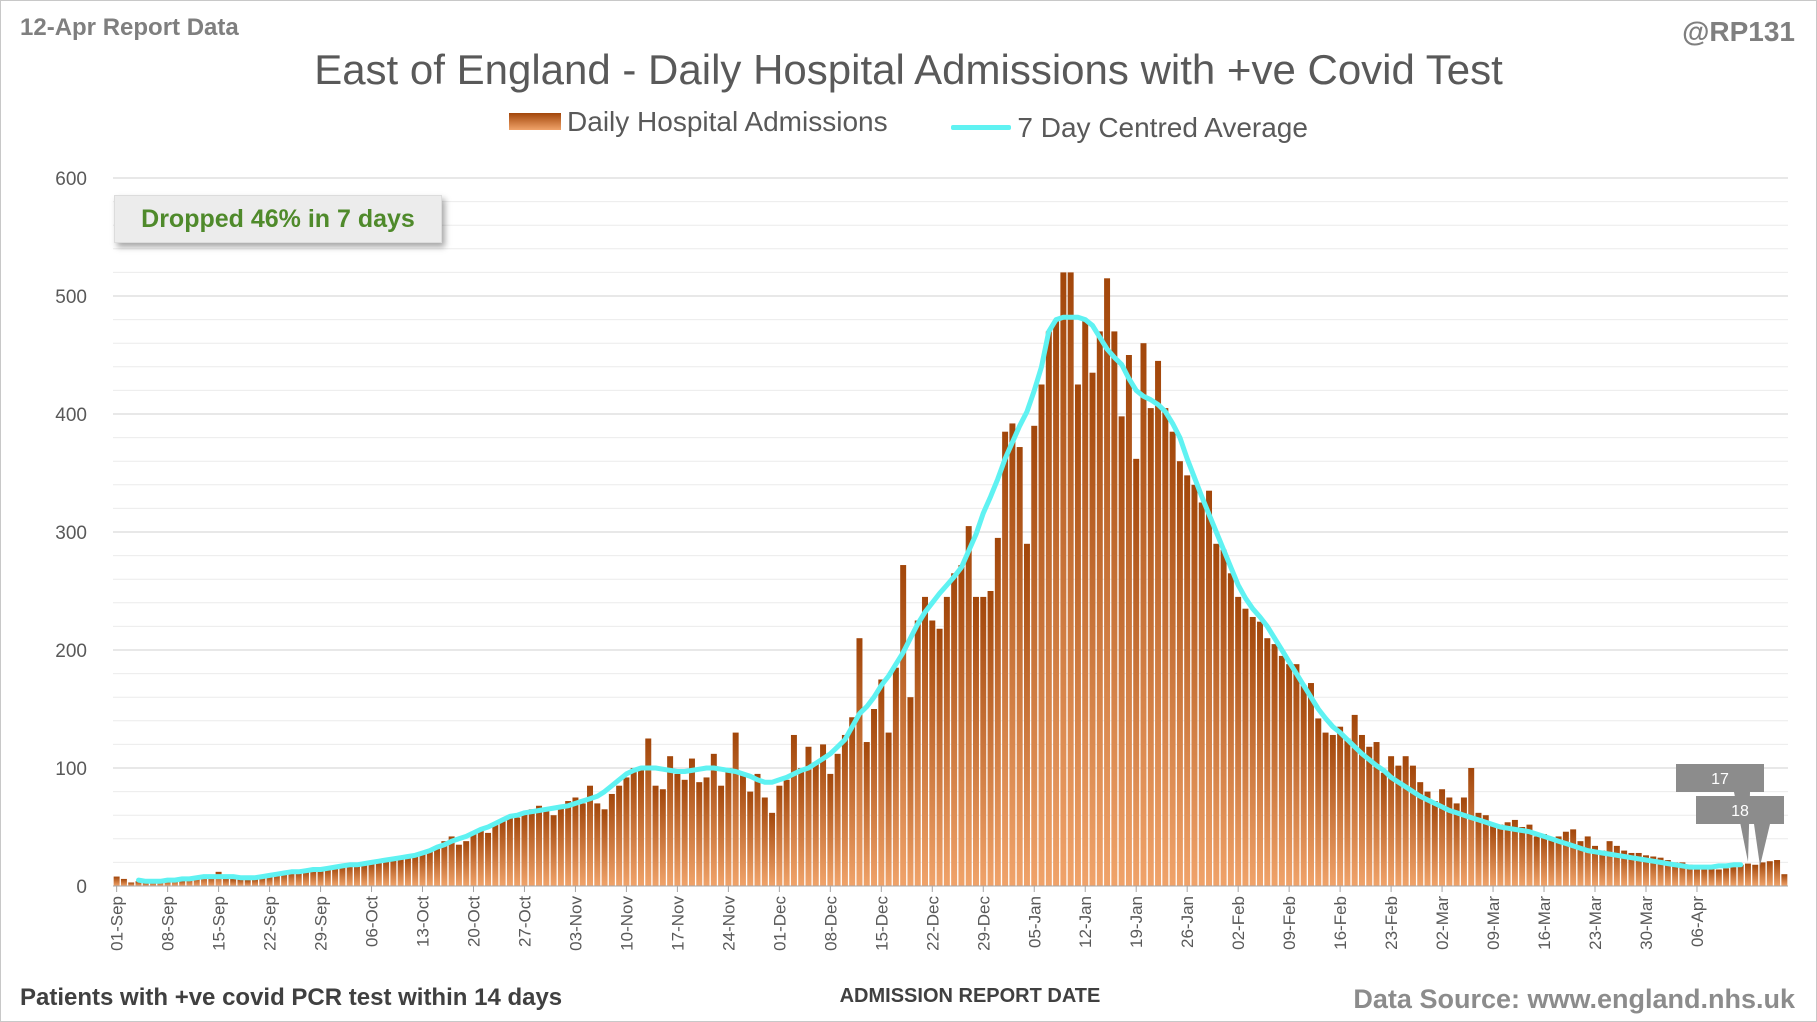 The height and width of the screenshot is (1022, 1817). Describe the element at coordinates (1340, 923) in the screenshot. I see `x-tick-label: 16-Feb` at that location.